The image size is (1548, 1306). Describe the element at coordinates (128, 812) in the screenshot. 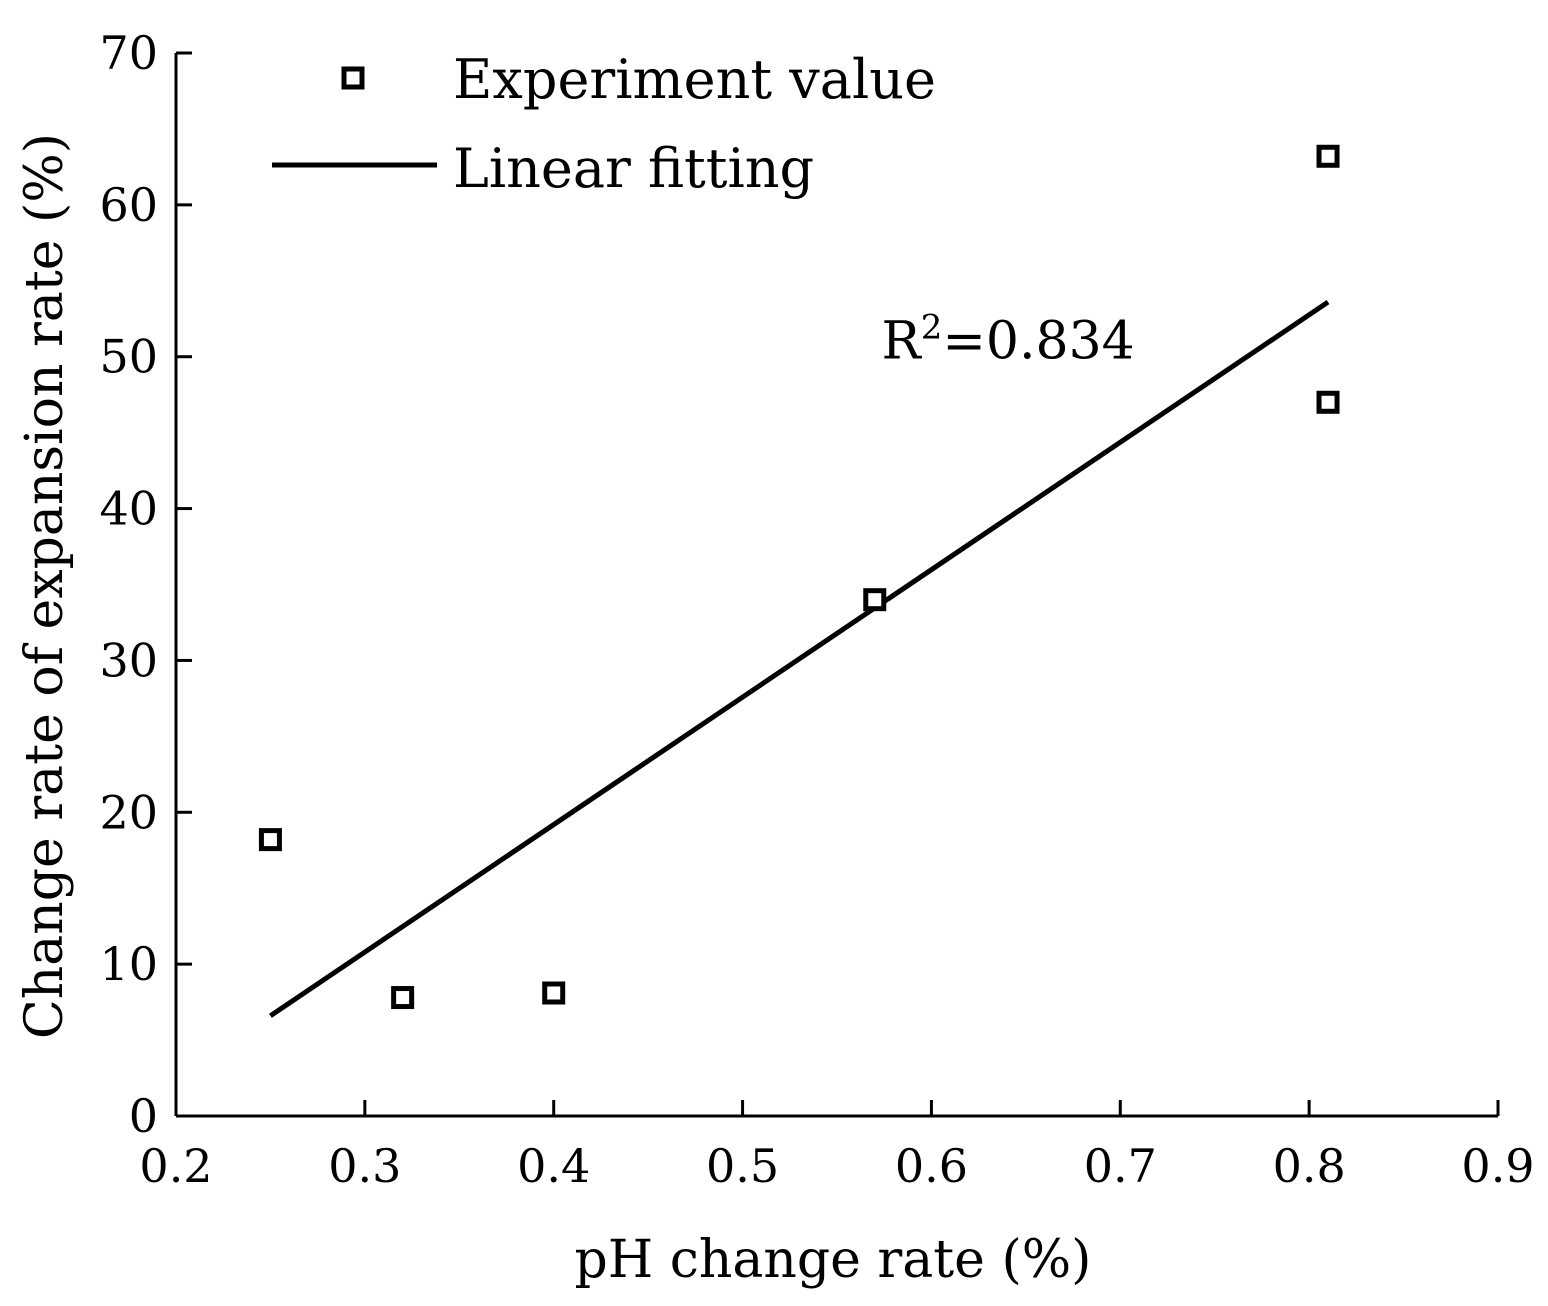

I see `y-tick-label: 20` at that location.